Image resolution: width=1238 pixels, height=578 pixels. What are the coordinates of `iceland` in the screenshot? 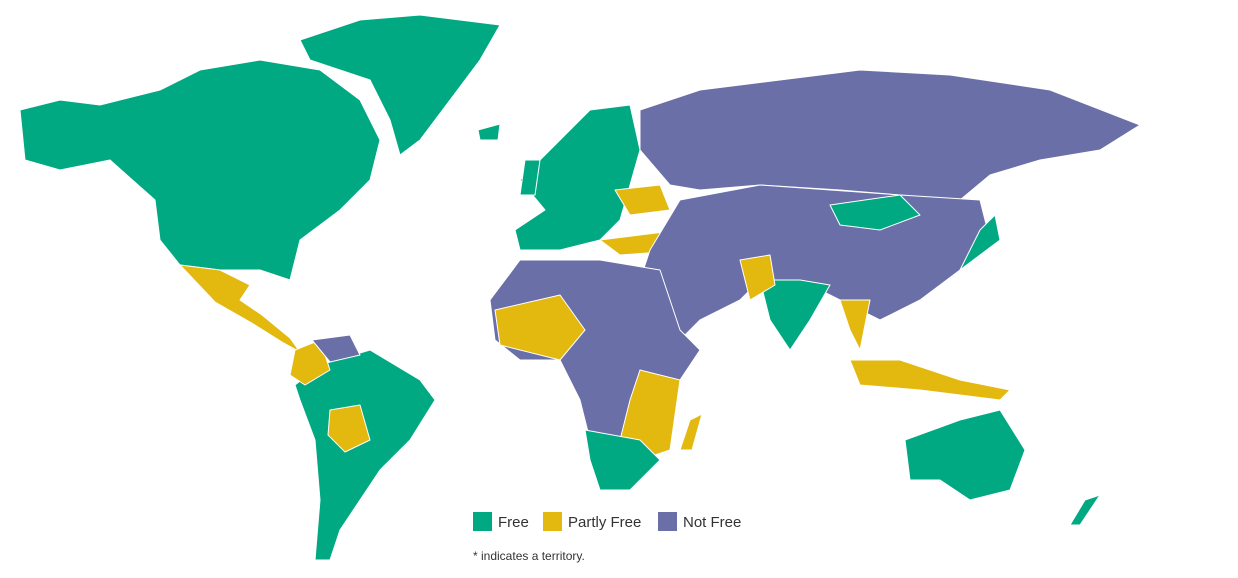 It's located at (489, 132).